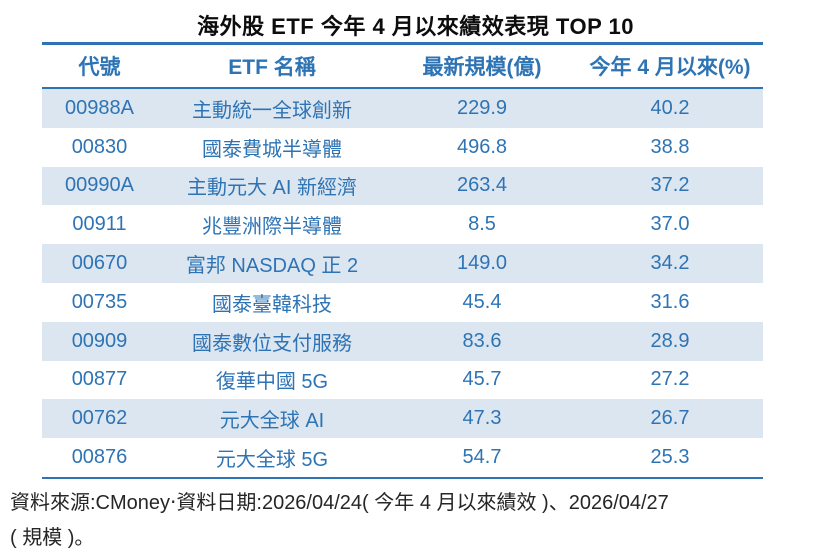 The image size is (831, 560). Describe the element at coordinates (99, 107) in the screenshot. I see `code-cell: 00988A` at that location.